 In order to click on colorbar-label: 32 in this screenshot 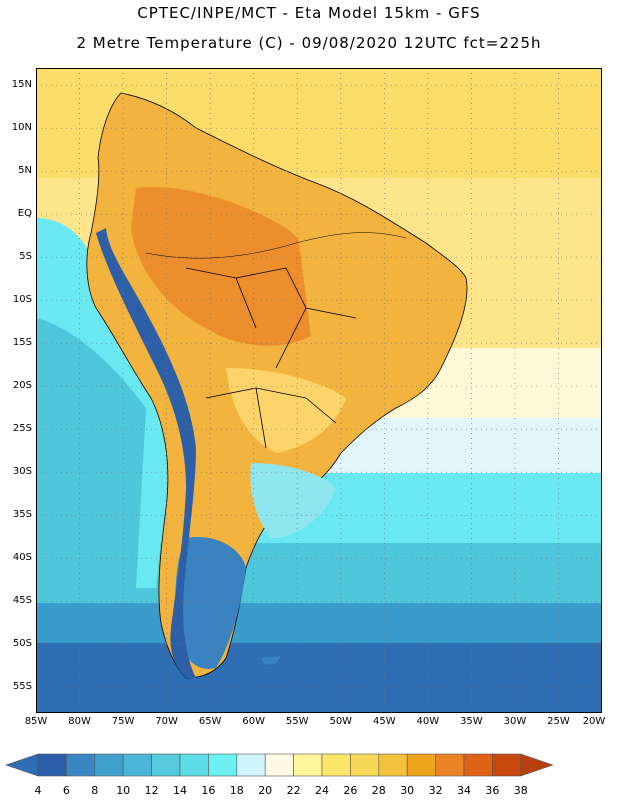, I will do `click(435, 790)`.